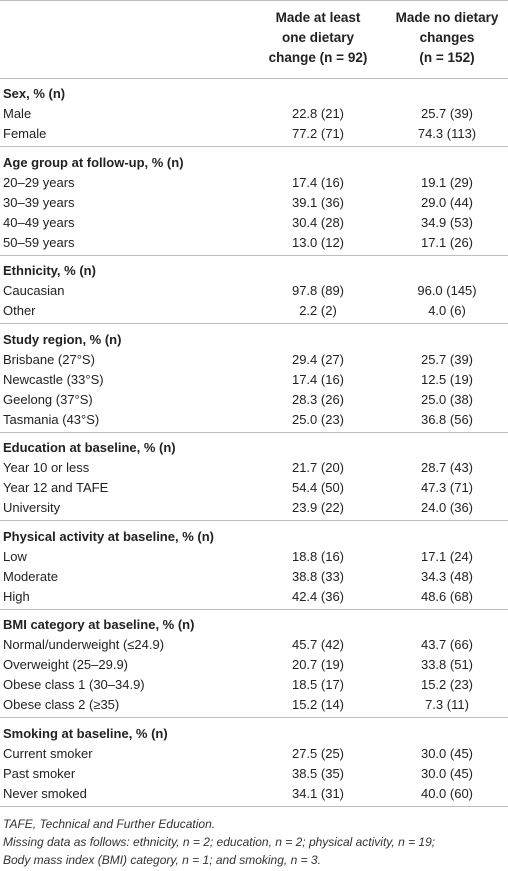 Image resolution: width=508 pixels, height=871 pixels. What do you see at coordinates (39, 182) in the screenshot?
I see `row-label: 20–29 years` at bounding box center [39, 182].